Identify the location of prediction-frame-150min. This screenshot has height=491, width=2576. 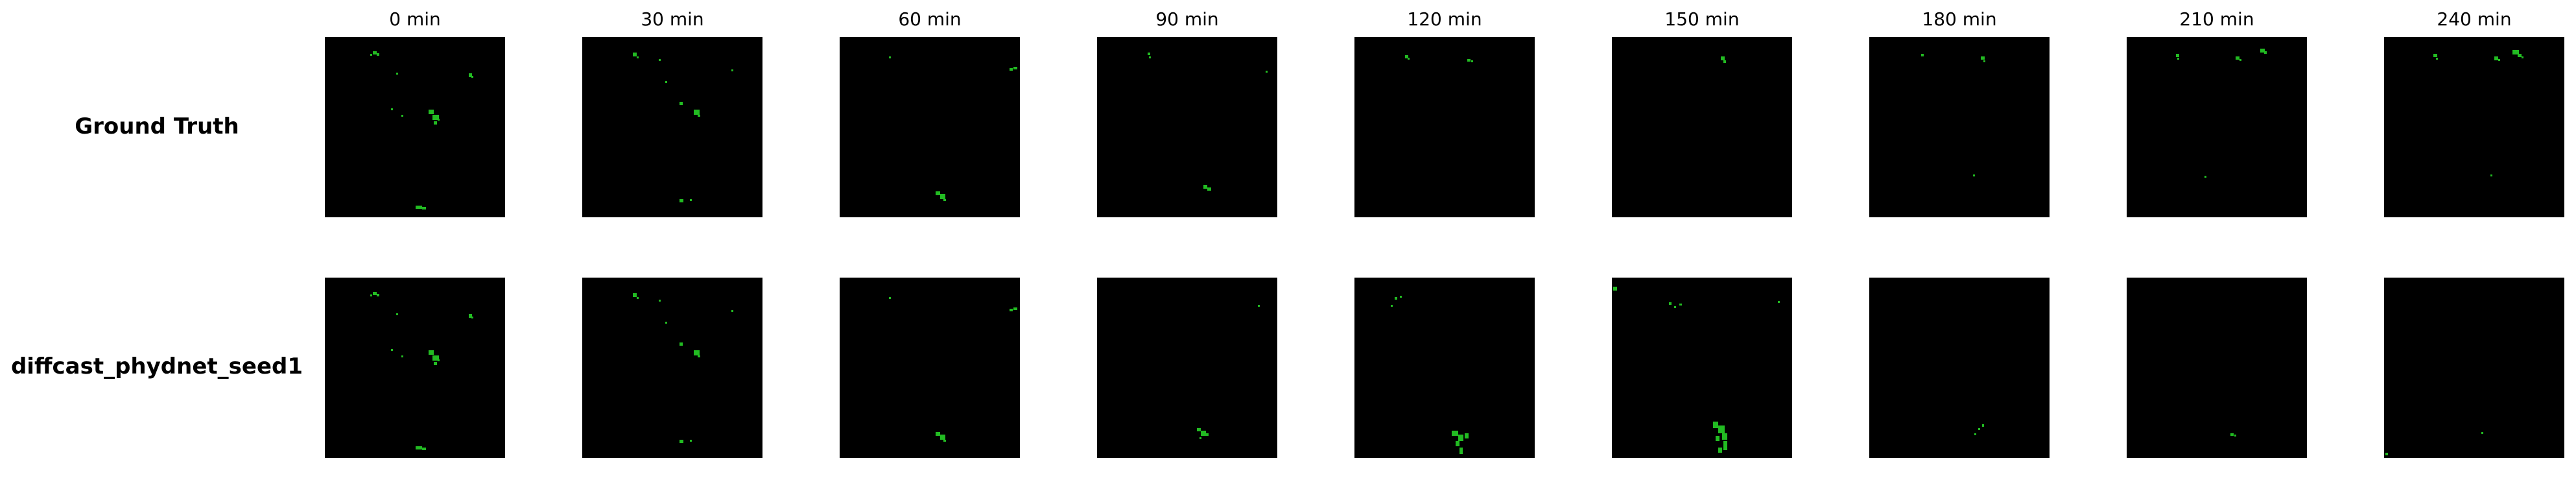
(1702, 368).